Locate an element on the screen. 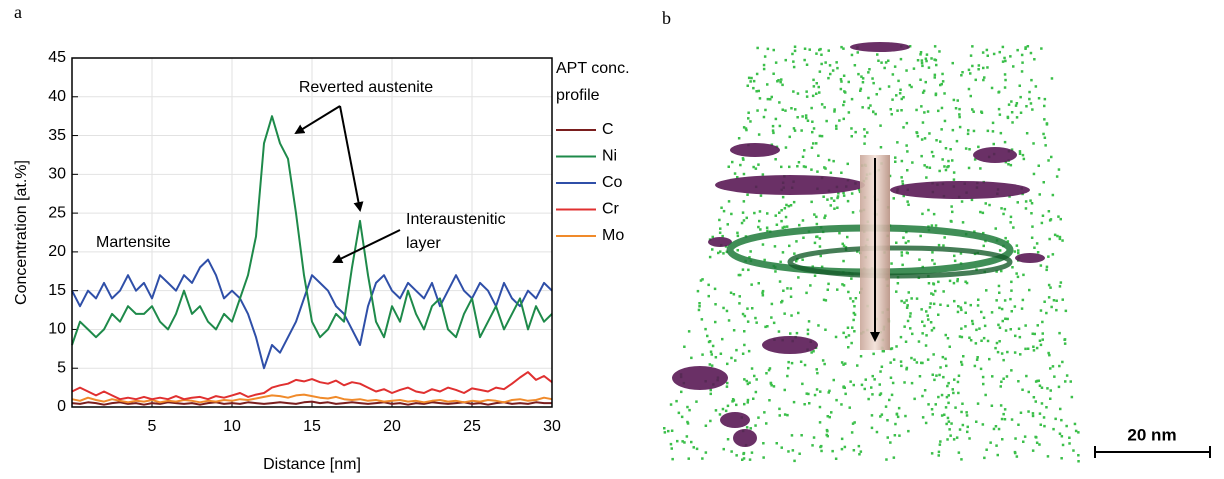 The width and height of the screenshot is (1224, 479). y-tick-label: 5 is located at coordinates (61, 367).